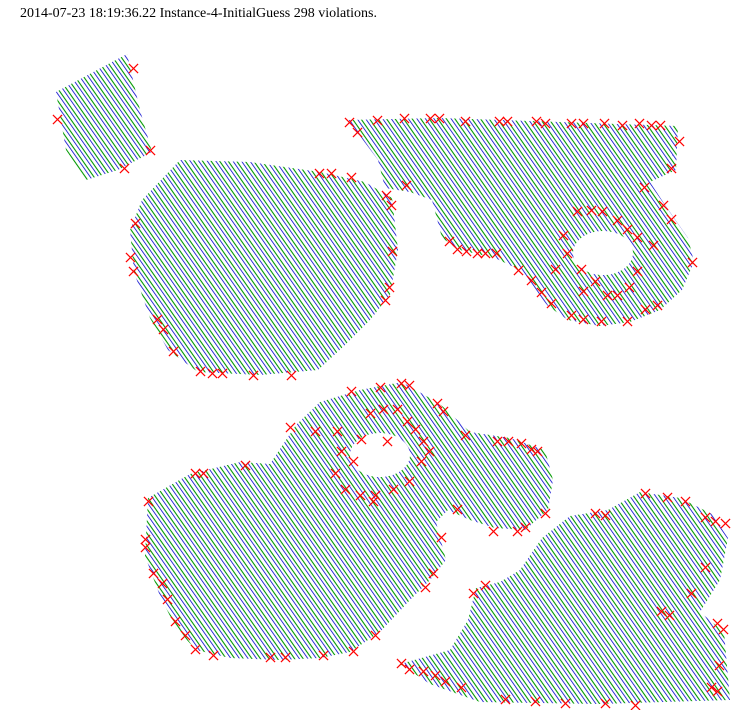 The height and width of the screenshot is (710, 734). I want to click on region-bottom-right, so click(565, 598).